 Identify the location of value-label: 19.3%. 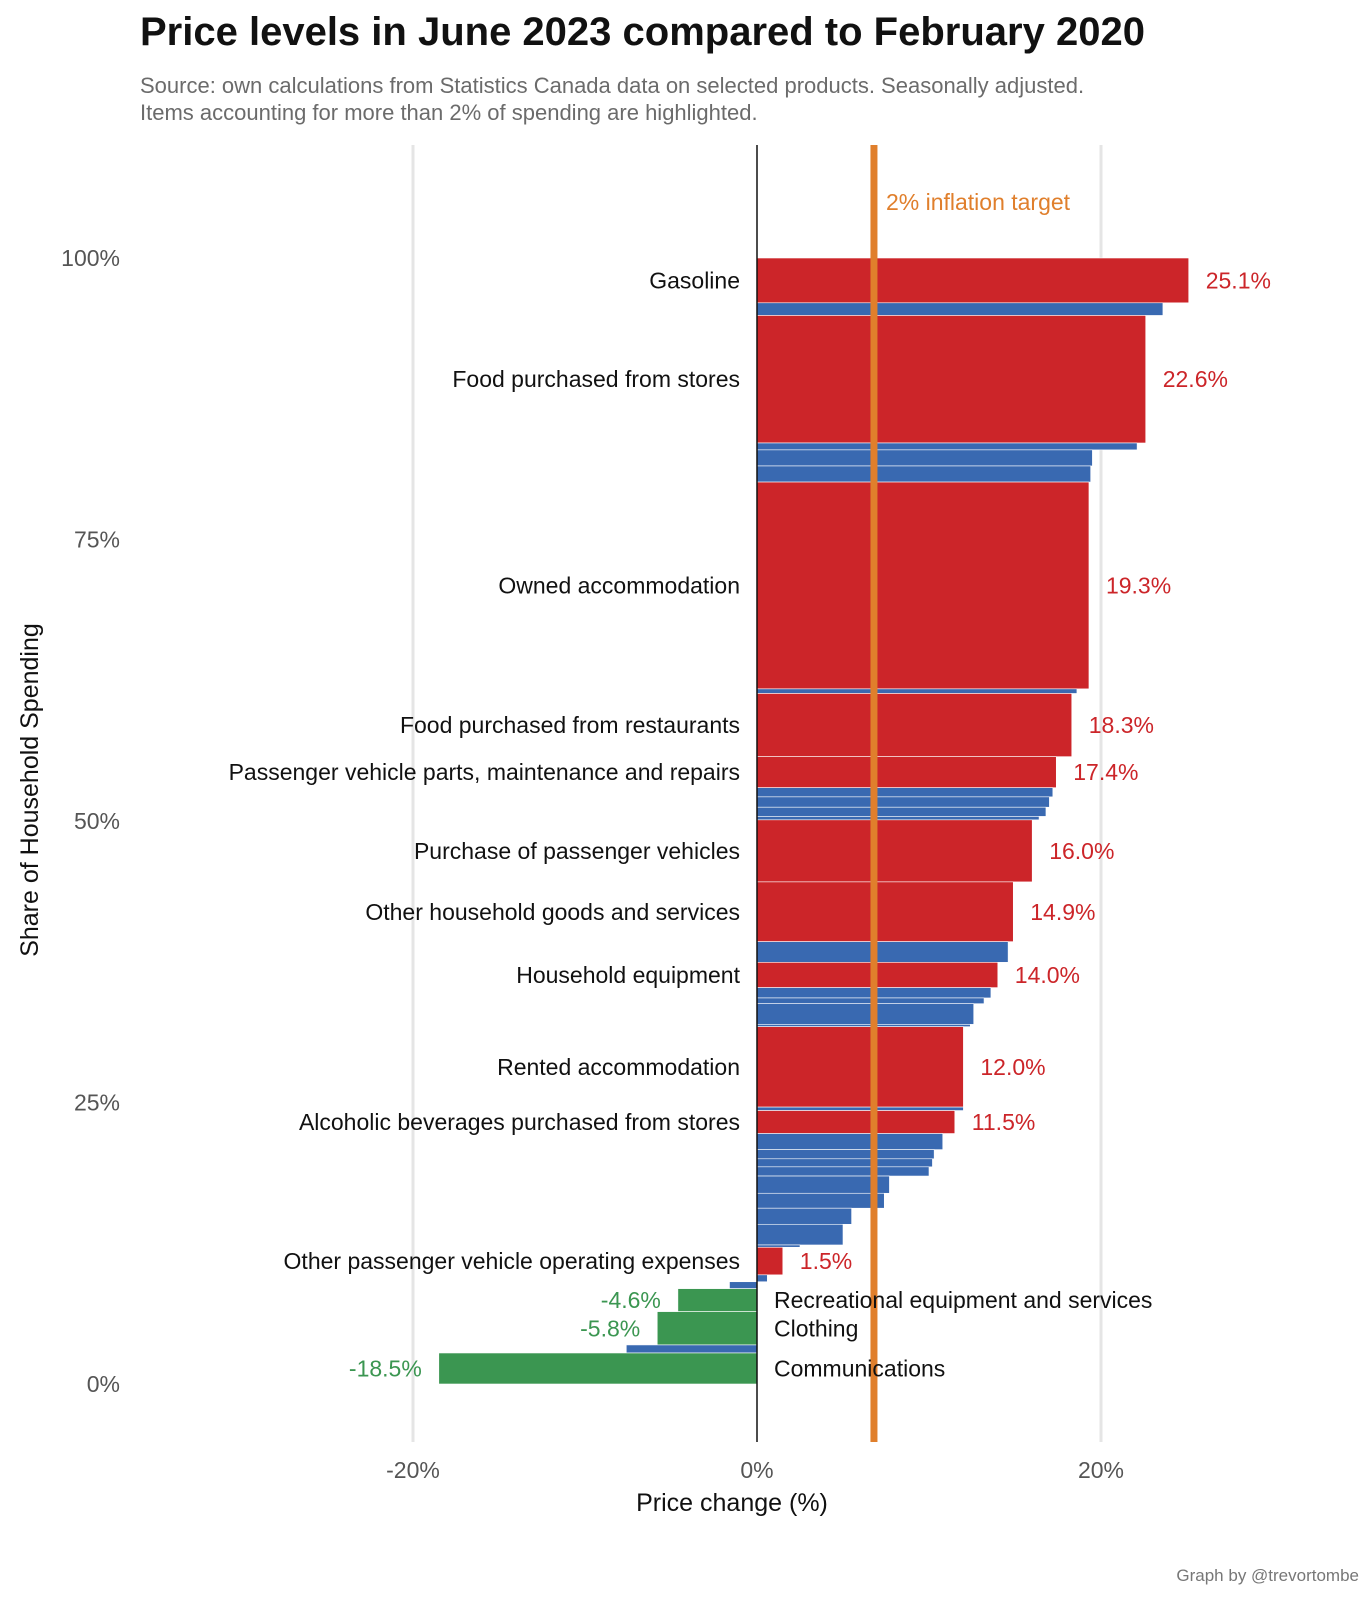
(1138, 585).